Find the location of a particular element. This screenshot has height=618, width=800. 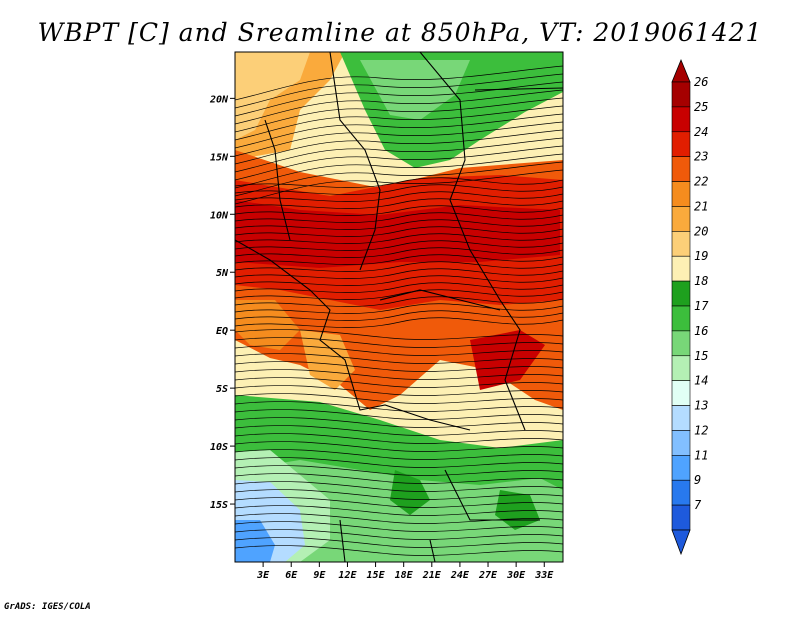

x-tick-label-5: 18E is located at coordinates (404, 575).